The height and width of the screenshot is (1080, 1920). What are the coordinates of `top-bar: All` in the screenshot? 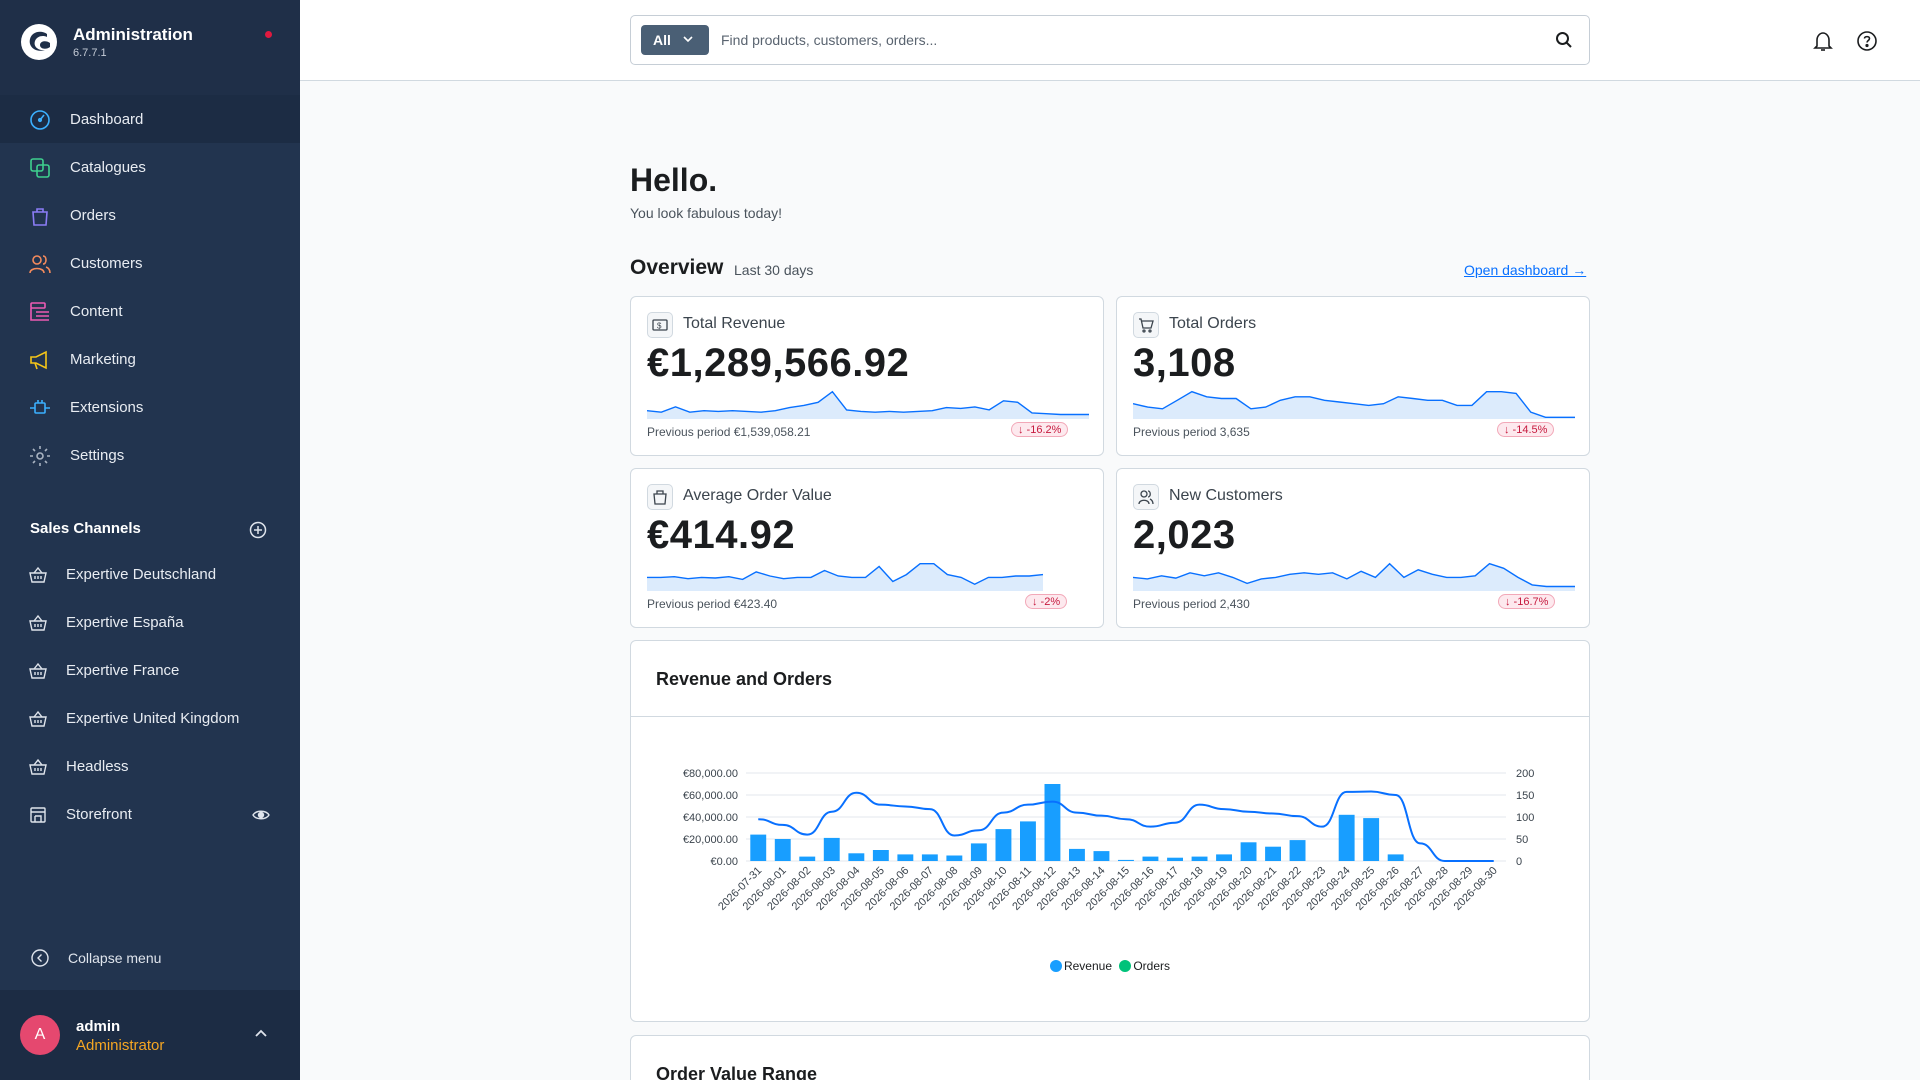 It's located at (1110, 40).